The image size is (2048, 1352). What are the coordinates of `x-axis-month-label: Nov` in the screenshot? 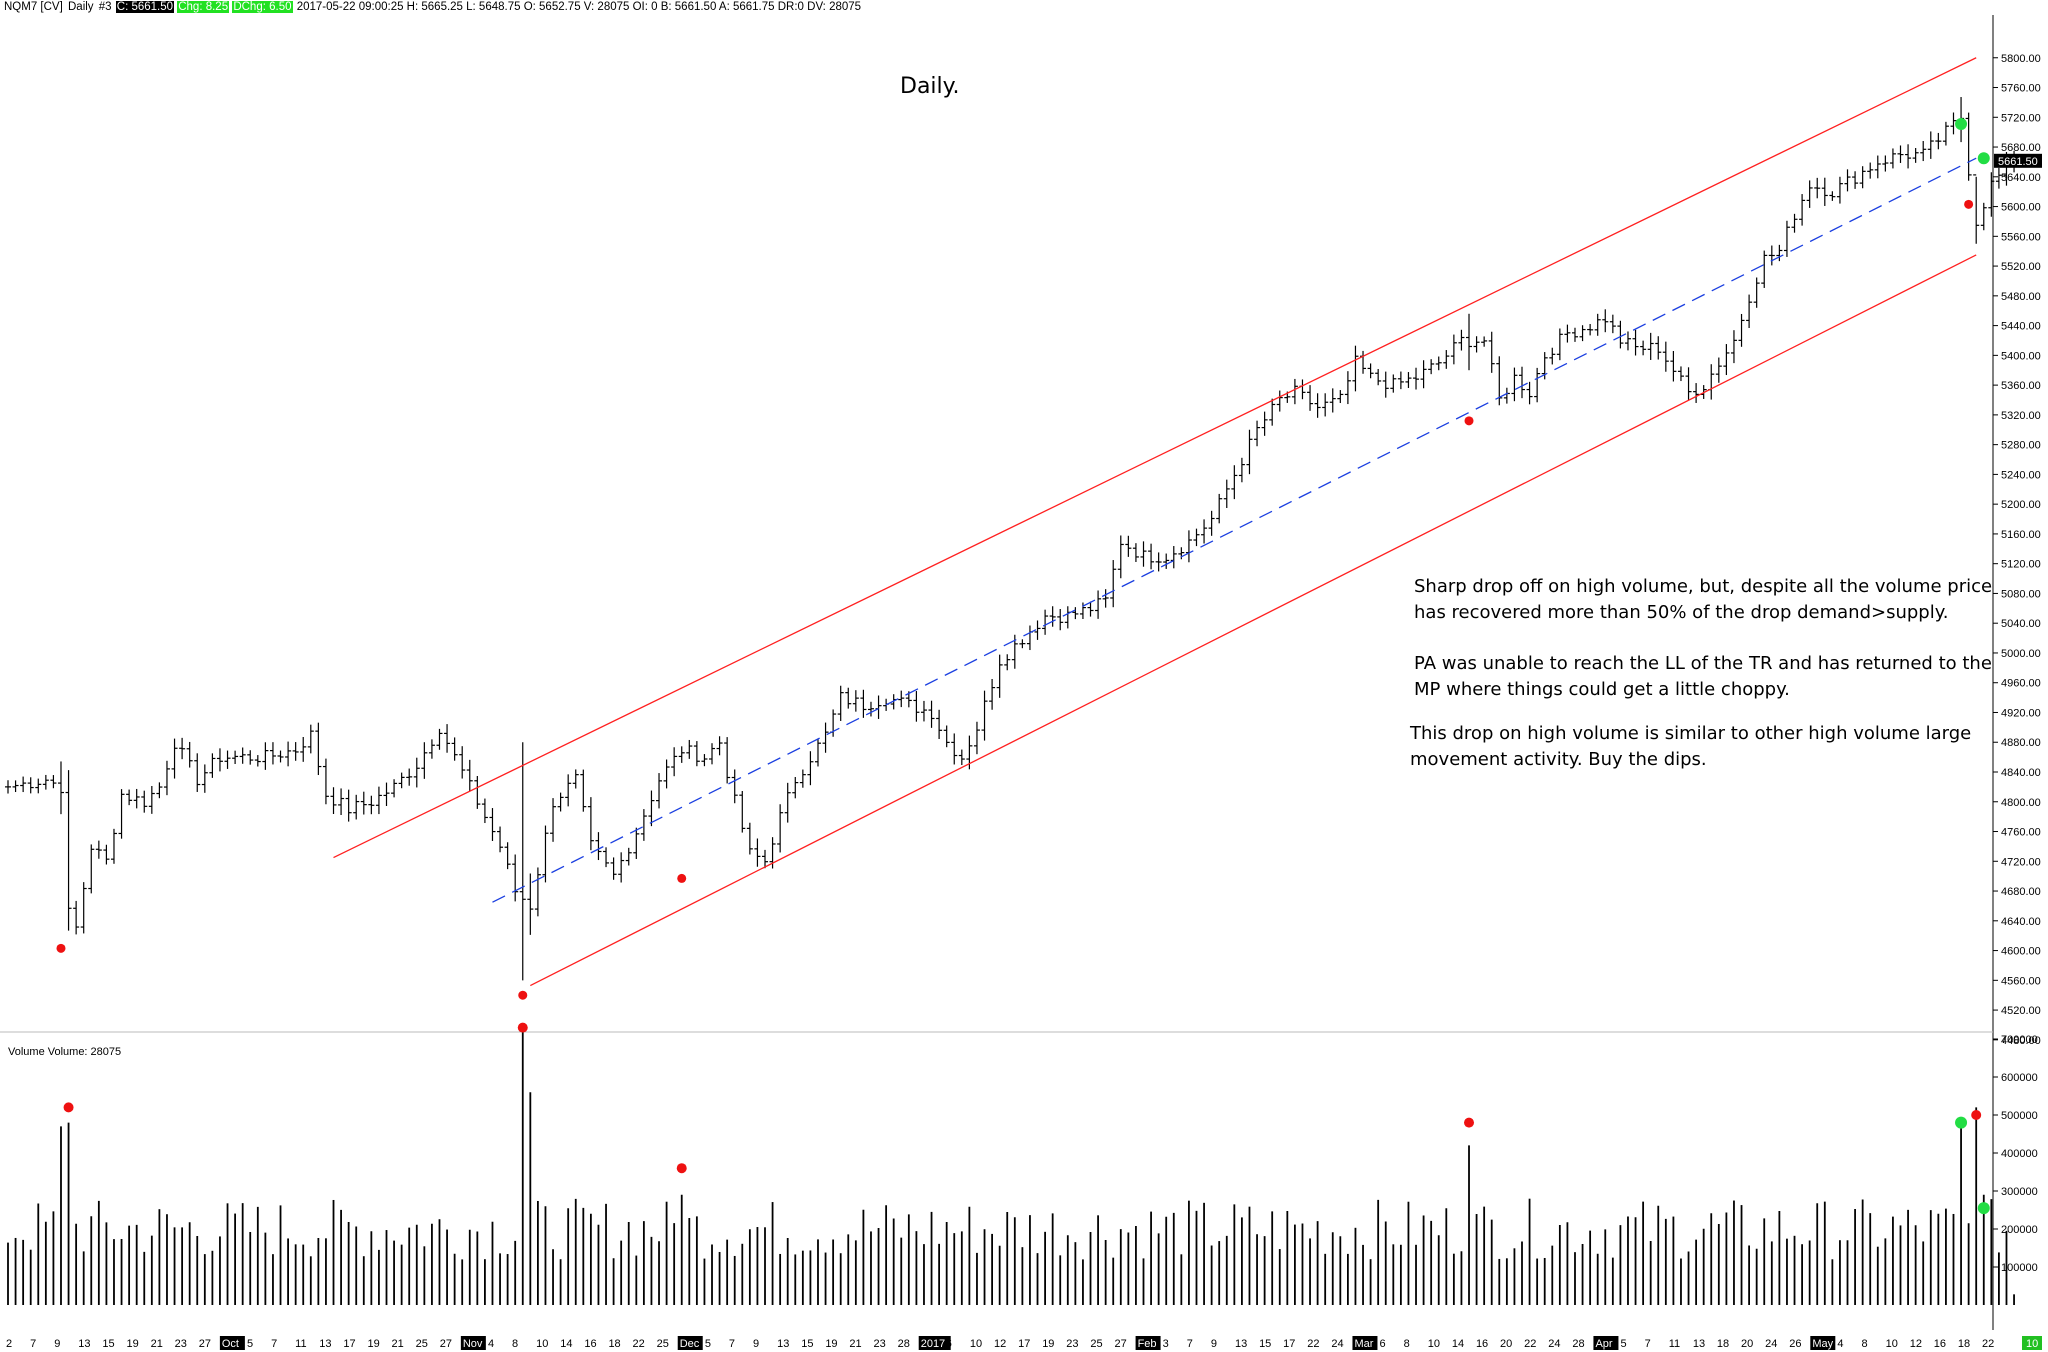 It's located at (473, 1344).